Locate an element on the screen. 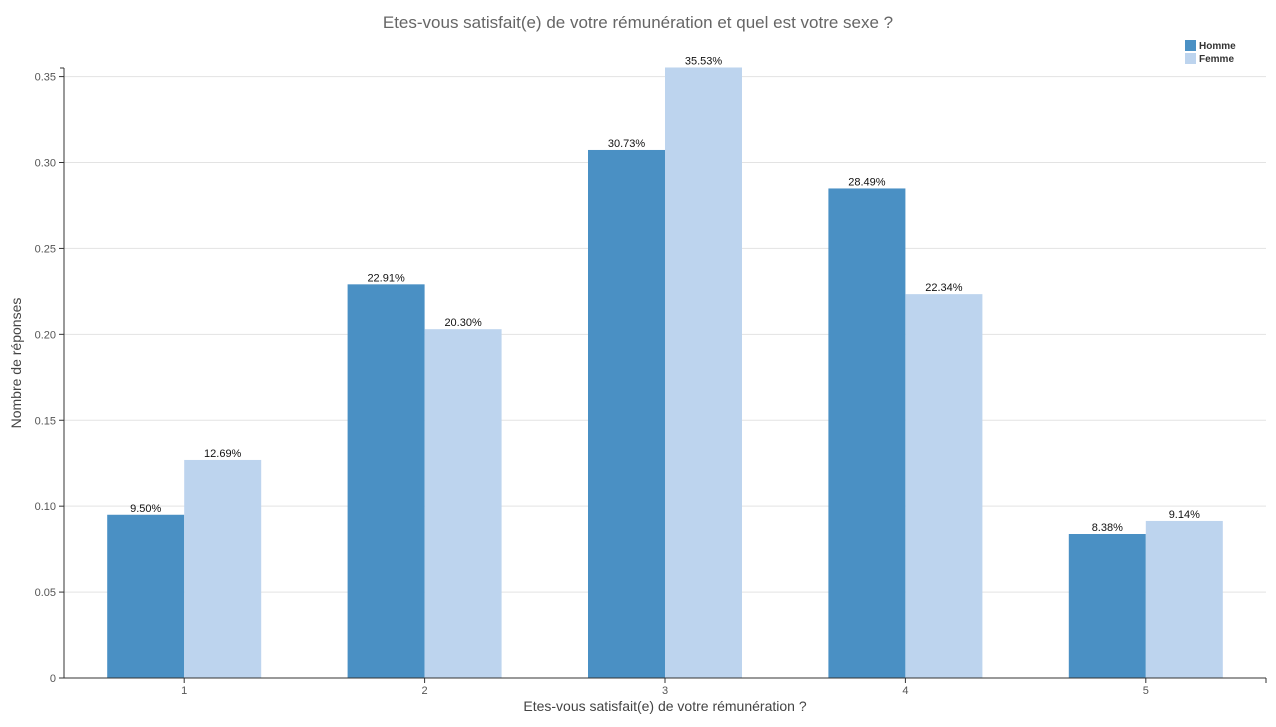  data-label: 9.50% is located at coordinates (145, 509).